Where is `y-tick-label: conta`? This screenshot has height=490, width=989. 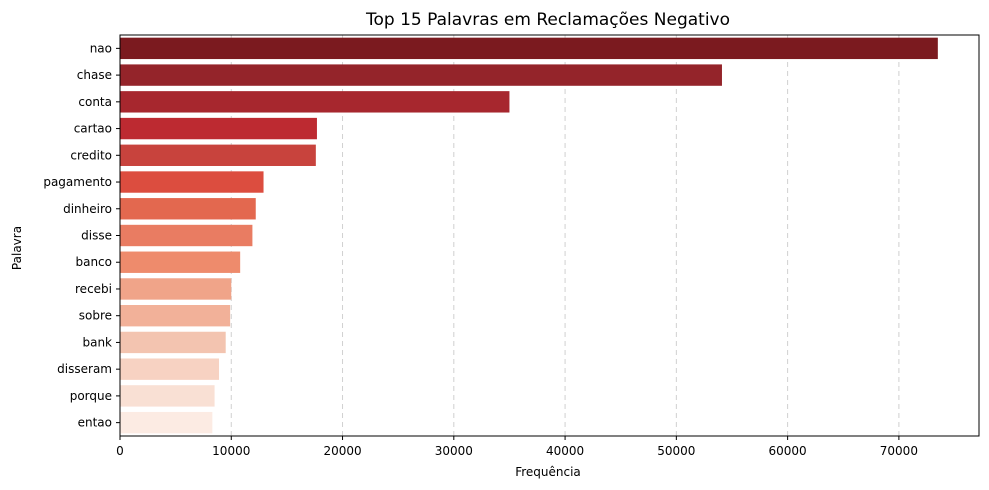
y-tick-label: conta is located at coordinates (95, 102).